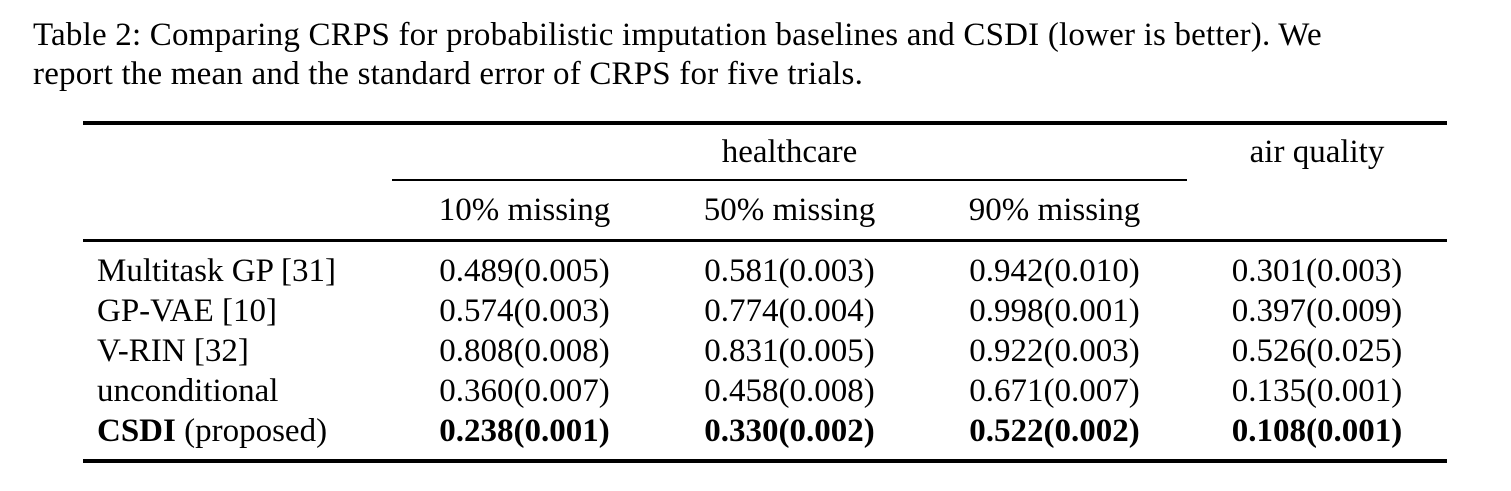  What do you see at coordinates (237, 152) in the screenshot?
I see `group-header-spacer` at bounding box center [237, 152].